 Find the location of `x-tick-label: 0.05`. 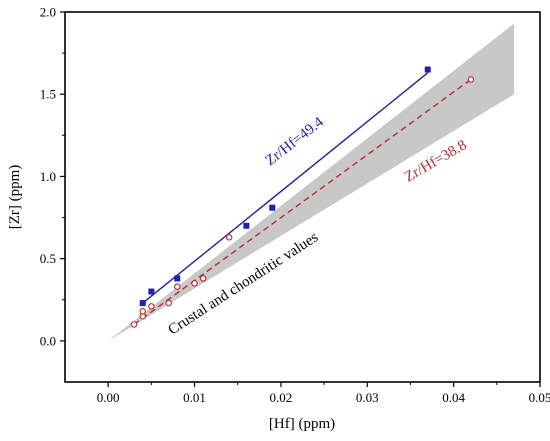

x-tick-label: 0.05 is located at coordinates (539, 397).